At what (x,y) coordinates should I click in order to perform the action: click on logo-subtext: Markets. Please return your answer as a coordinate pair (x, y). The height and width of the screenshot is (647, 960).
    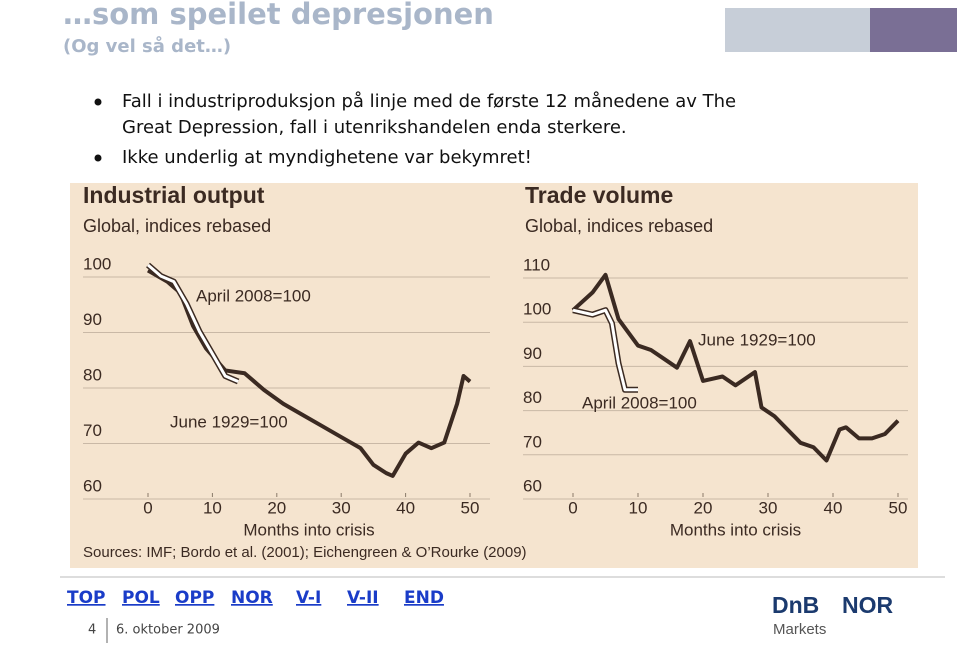
    Looking at the image, I should click on (799, 629).